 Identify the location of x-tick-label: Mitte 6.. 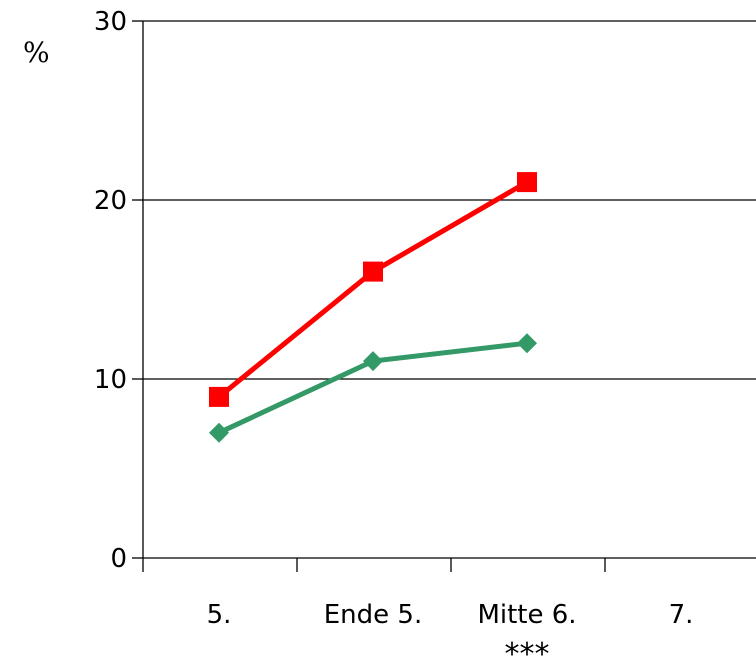
(526, 615).